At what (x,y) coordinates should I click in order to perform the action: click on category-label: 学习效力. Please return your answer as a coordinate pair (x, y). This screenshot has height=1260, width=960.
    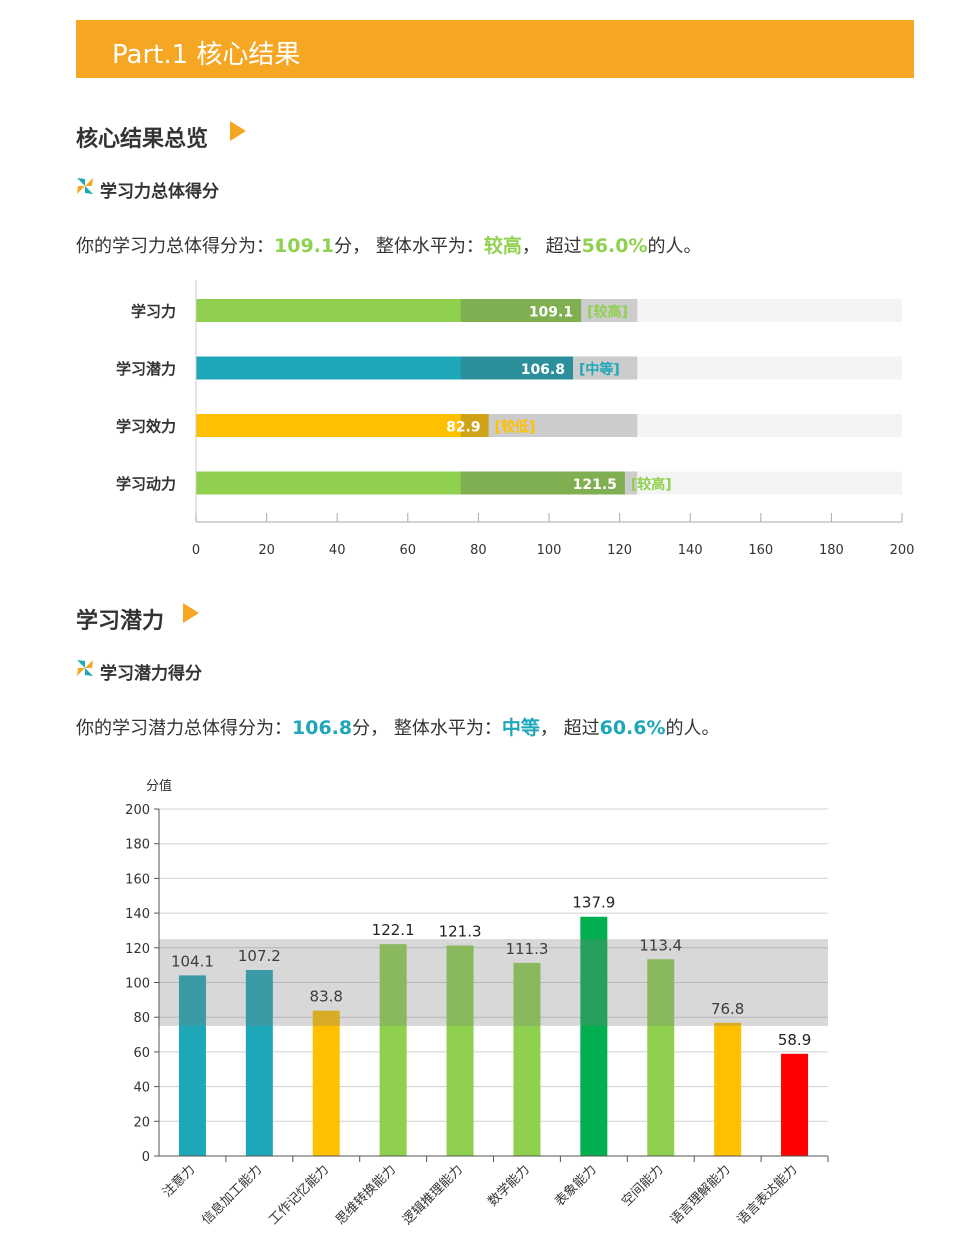
    Looking at the image, I should click on (146, 427).